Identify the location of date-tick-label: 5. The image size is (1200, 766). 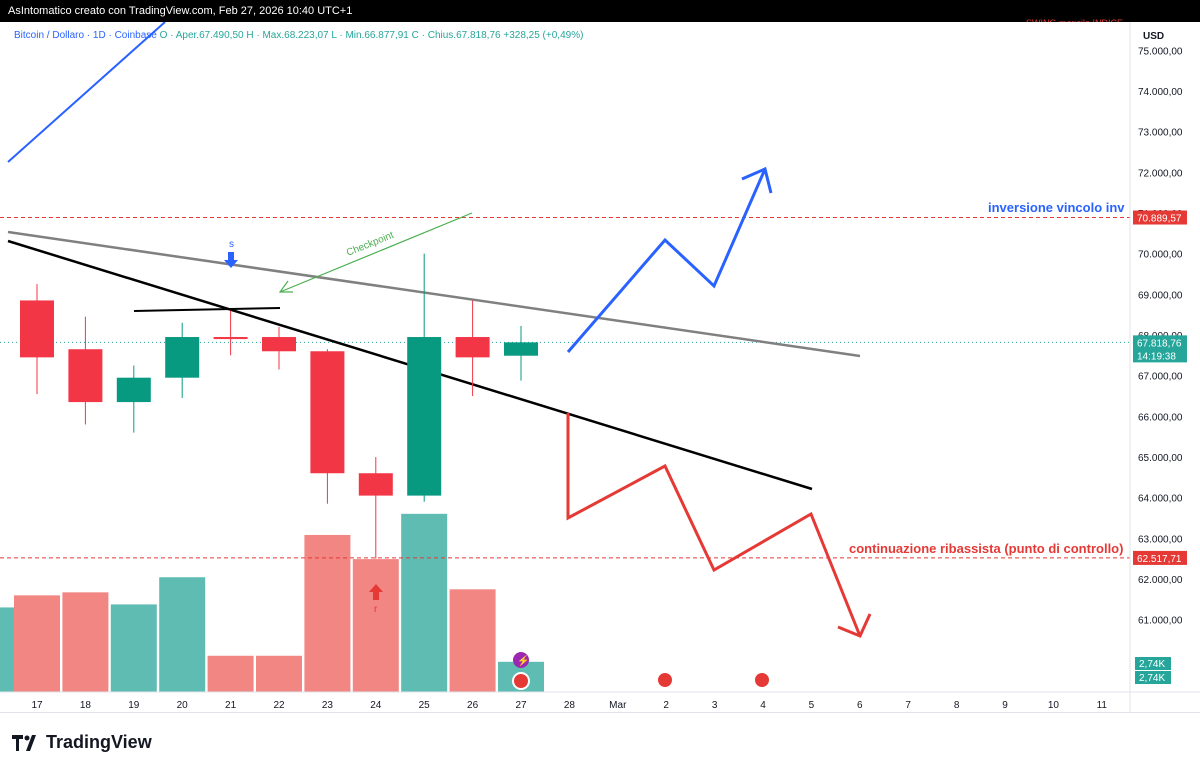
(812, 705).